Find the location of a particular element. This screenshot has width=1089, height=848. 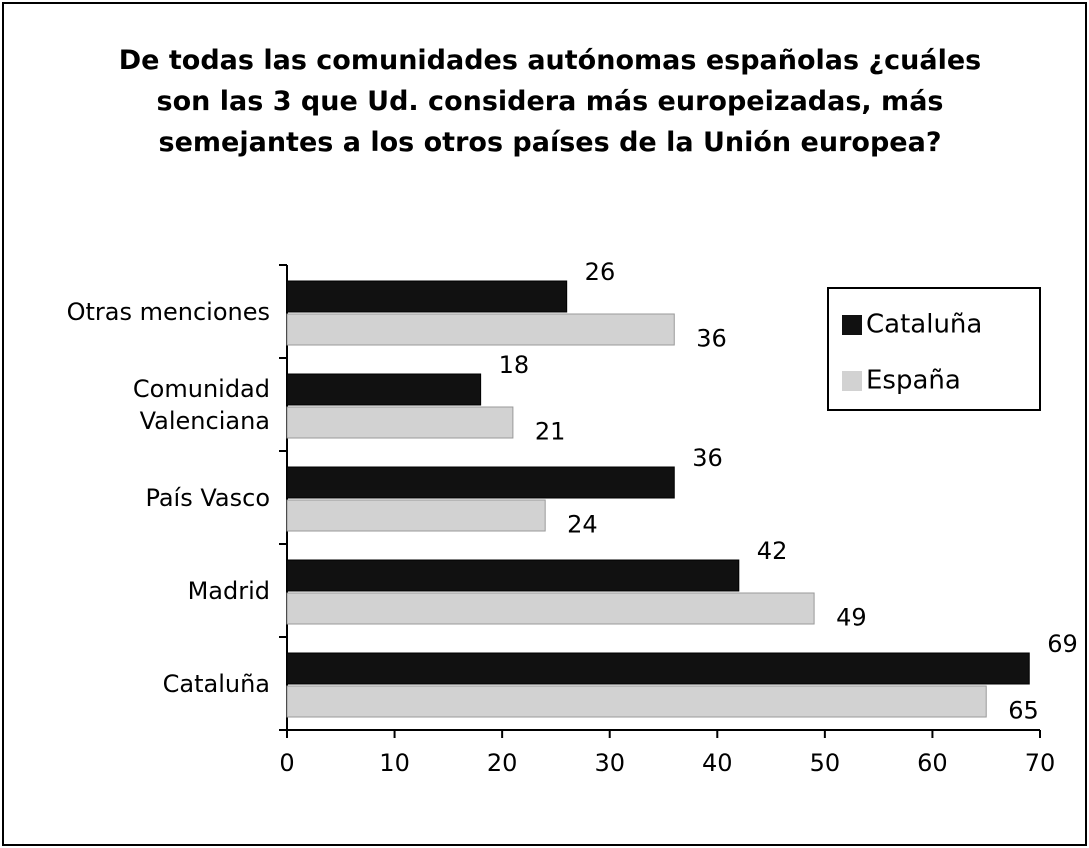

data-label: 18 is located at coordinates (514, 365).